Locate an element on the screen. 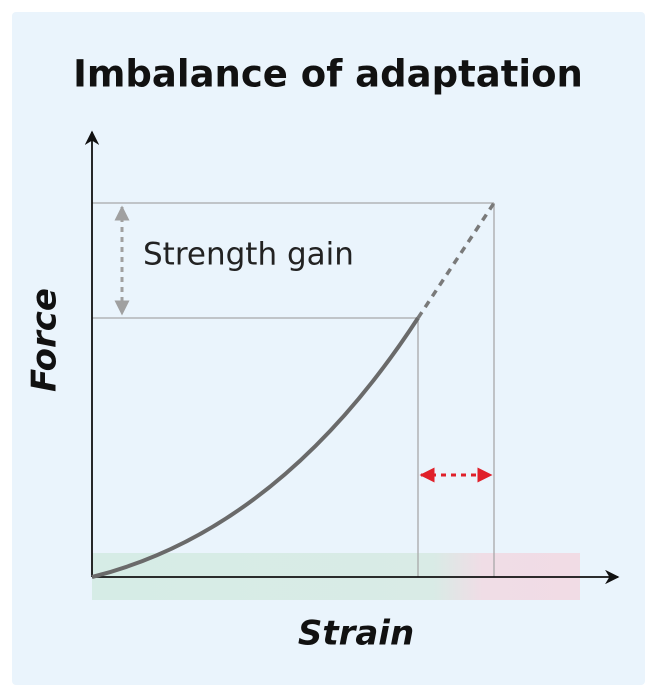 The height and width of the screenshot is (697, 657). annotation: Strength gain is located at coordinates (248, 255).